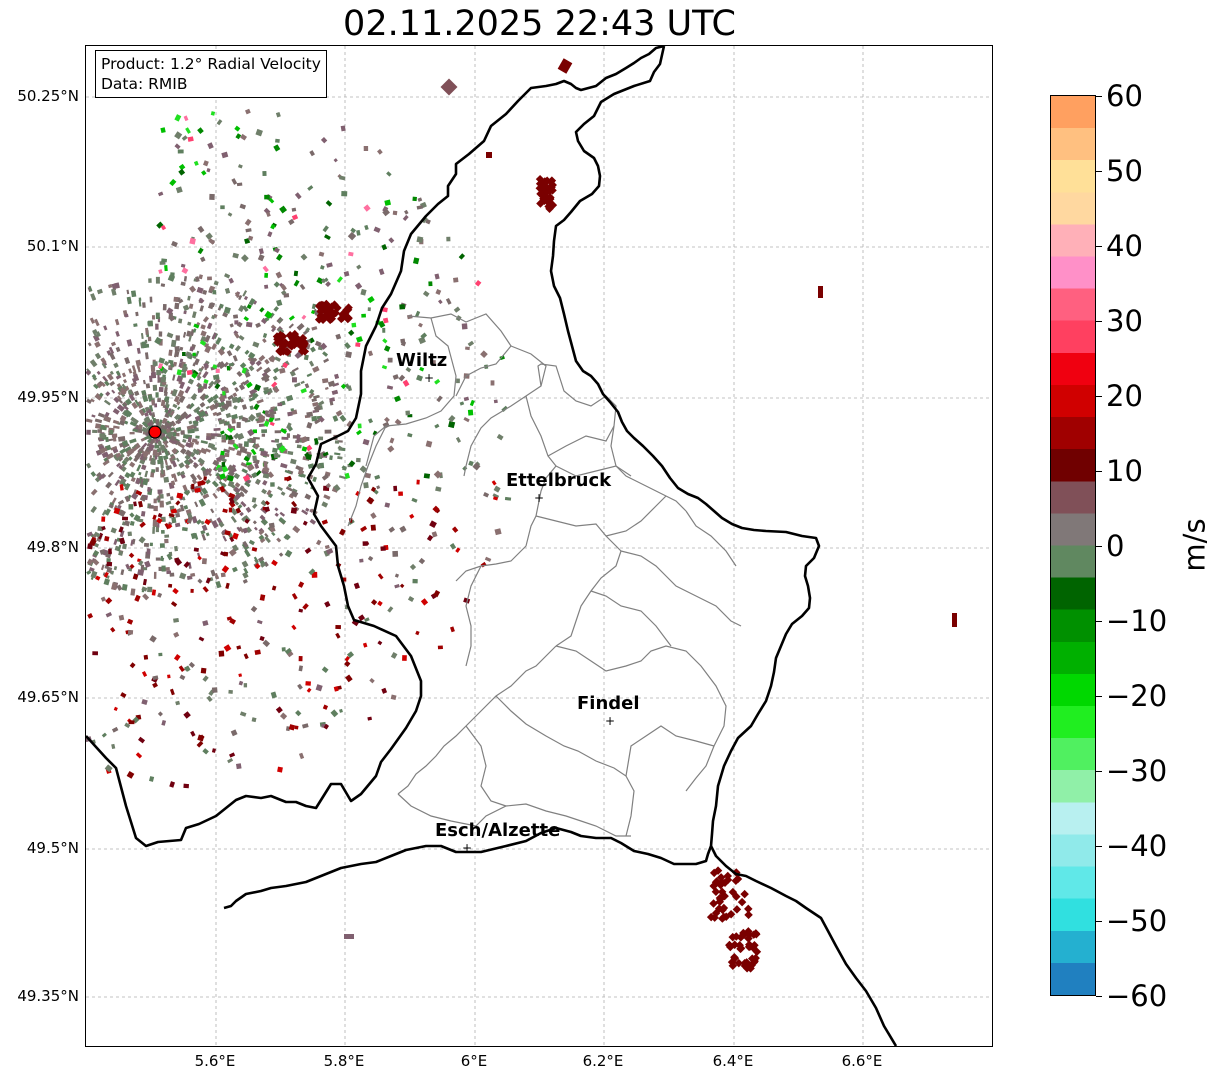  Describe the element at coordinates (1137, 996) in the screenshot. I see `colorbar-tick-label: −60` at that location.